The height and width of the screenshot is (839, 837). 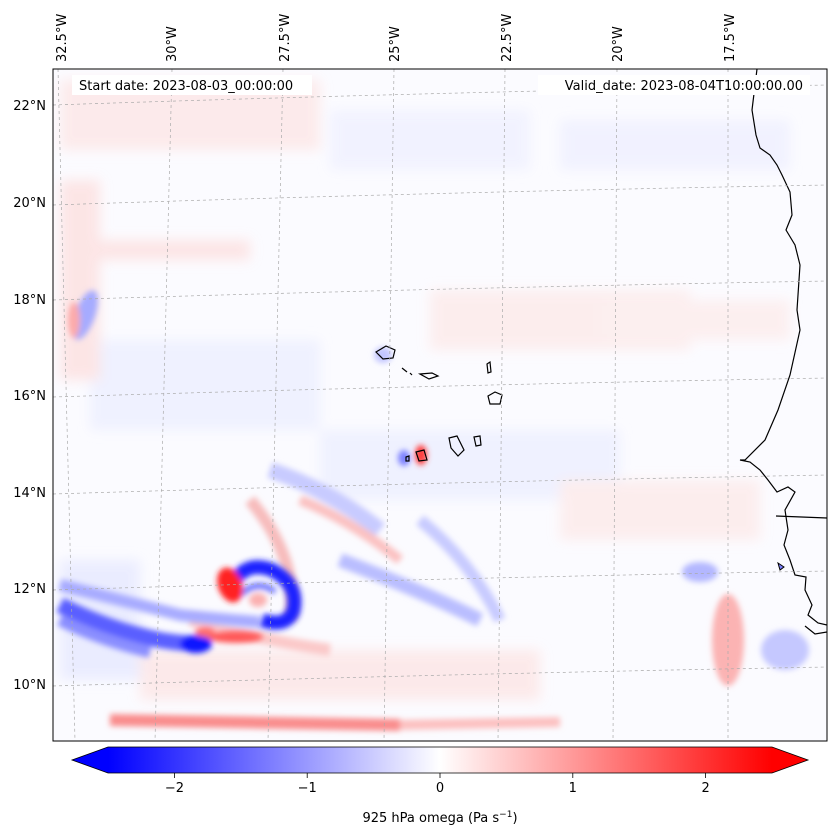 I want to click on lat-label: 10°N, so click(x=29, y=685).